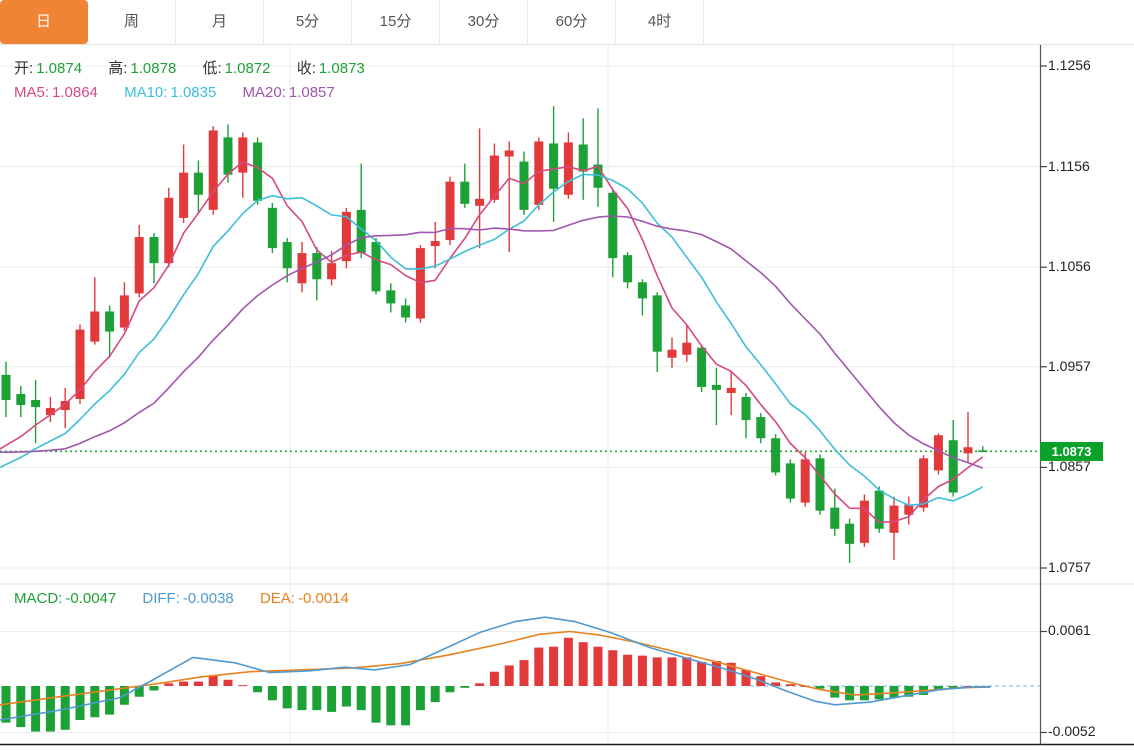 The height and width of the screenshot is (750, 1134). I want to click on dea-label: DEA:, so click(277, 598).